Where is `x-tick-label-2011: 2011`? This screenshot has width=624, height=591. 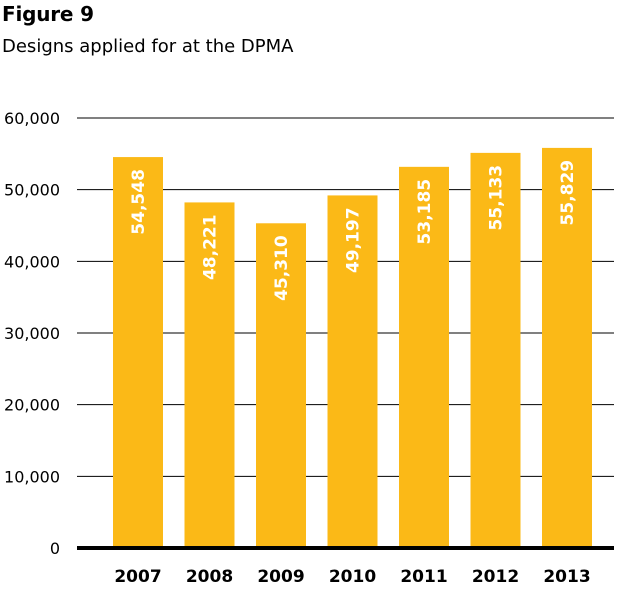 x-tick-label-2011: 2011 is located at coordinates (423, 577).